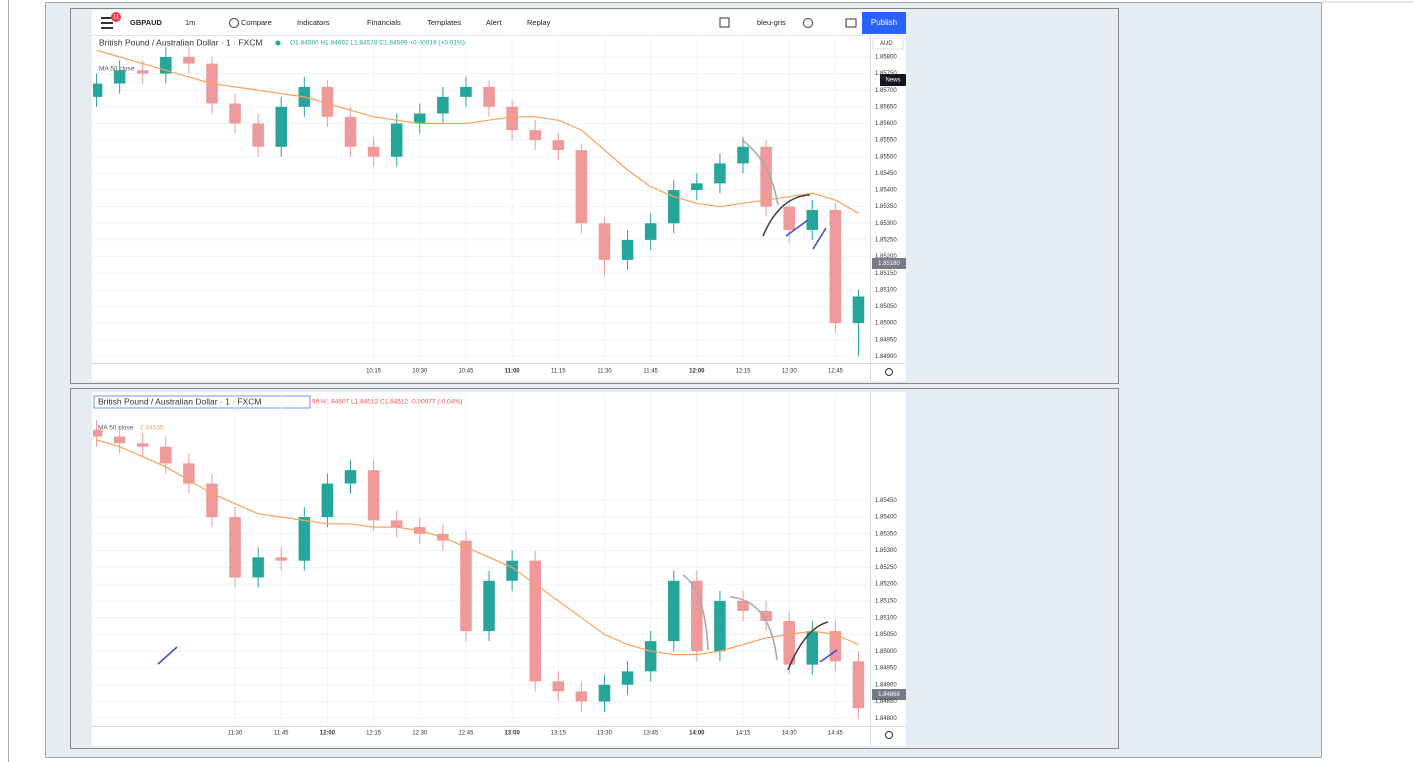 The width and height of the screenshot is (1413, 762). What do you see at coordinates (886, 141) in the screenshot?
I see `y-tick-label: 1.85550` at bounding box center [886, 141].